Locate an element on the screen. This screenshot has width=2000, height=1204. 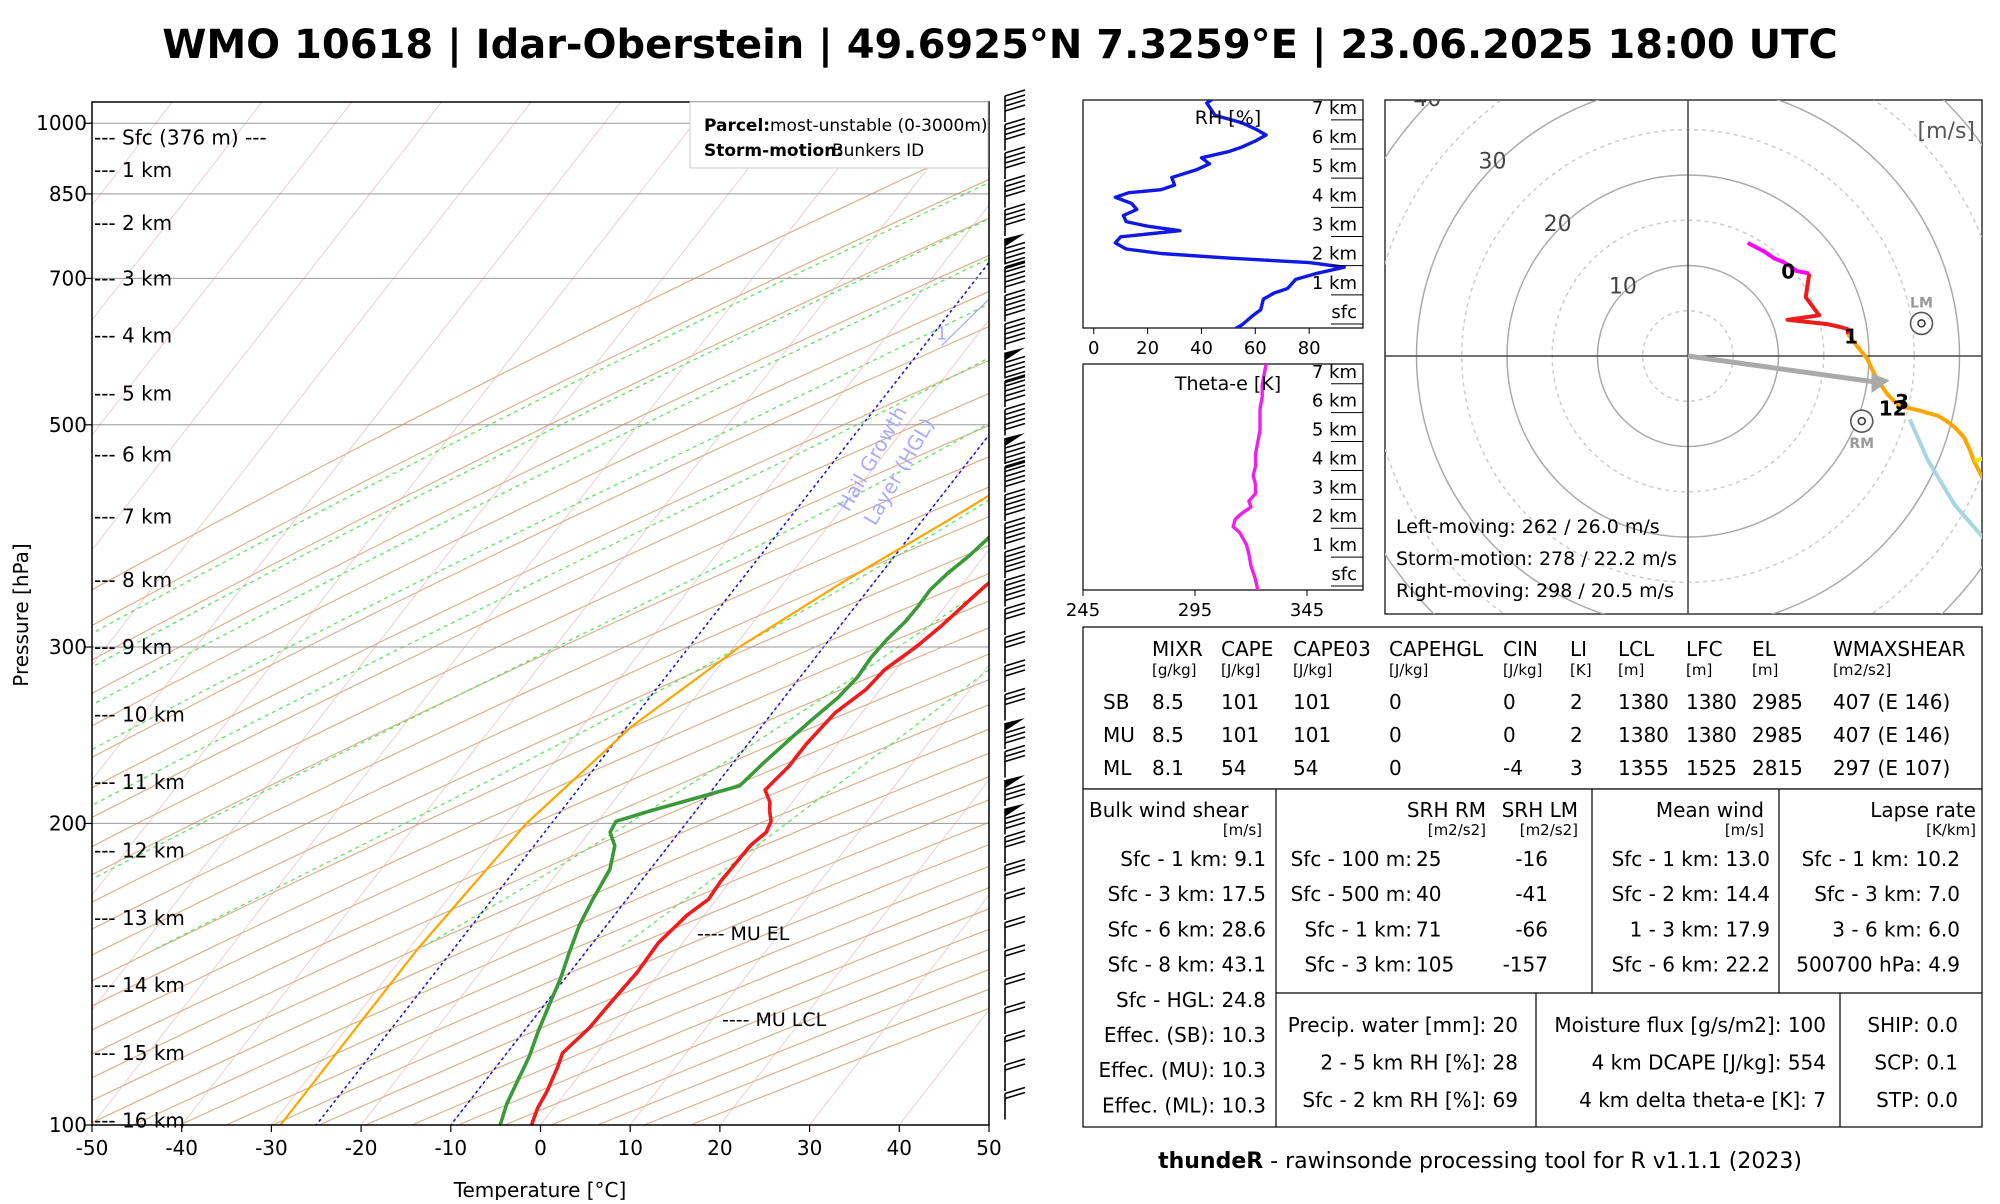
indices-header: CAPE is located at coordinates (1247, 649).